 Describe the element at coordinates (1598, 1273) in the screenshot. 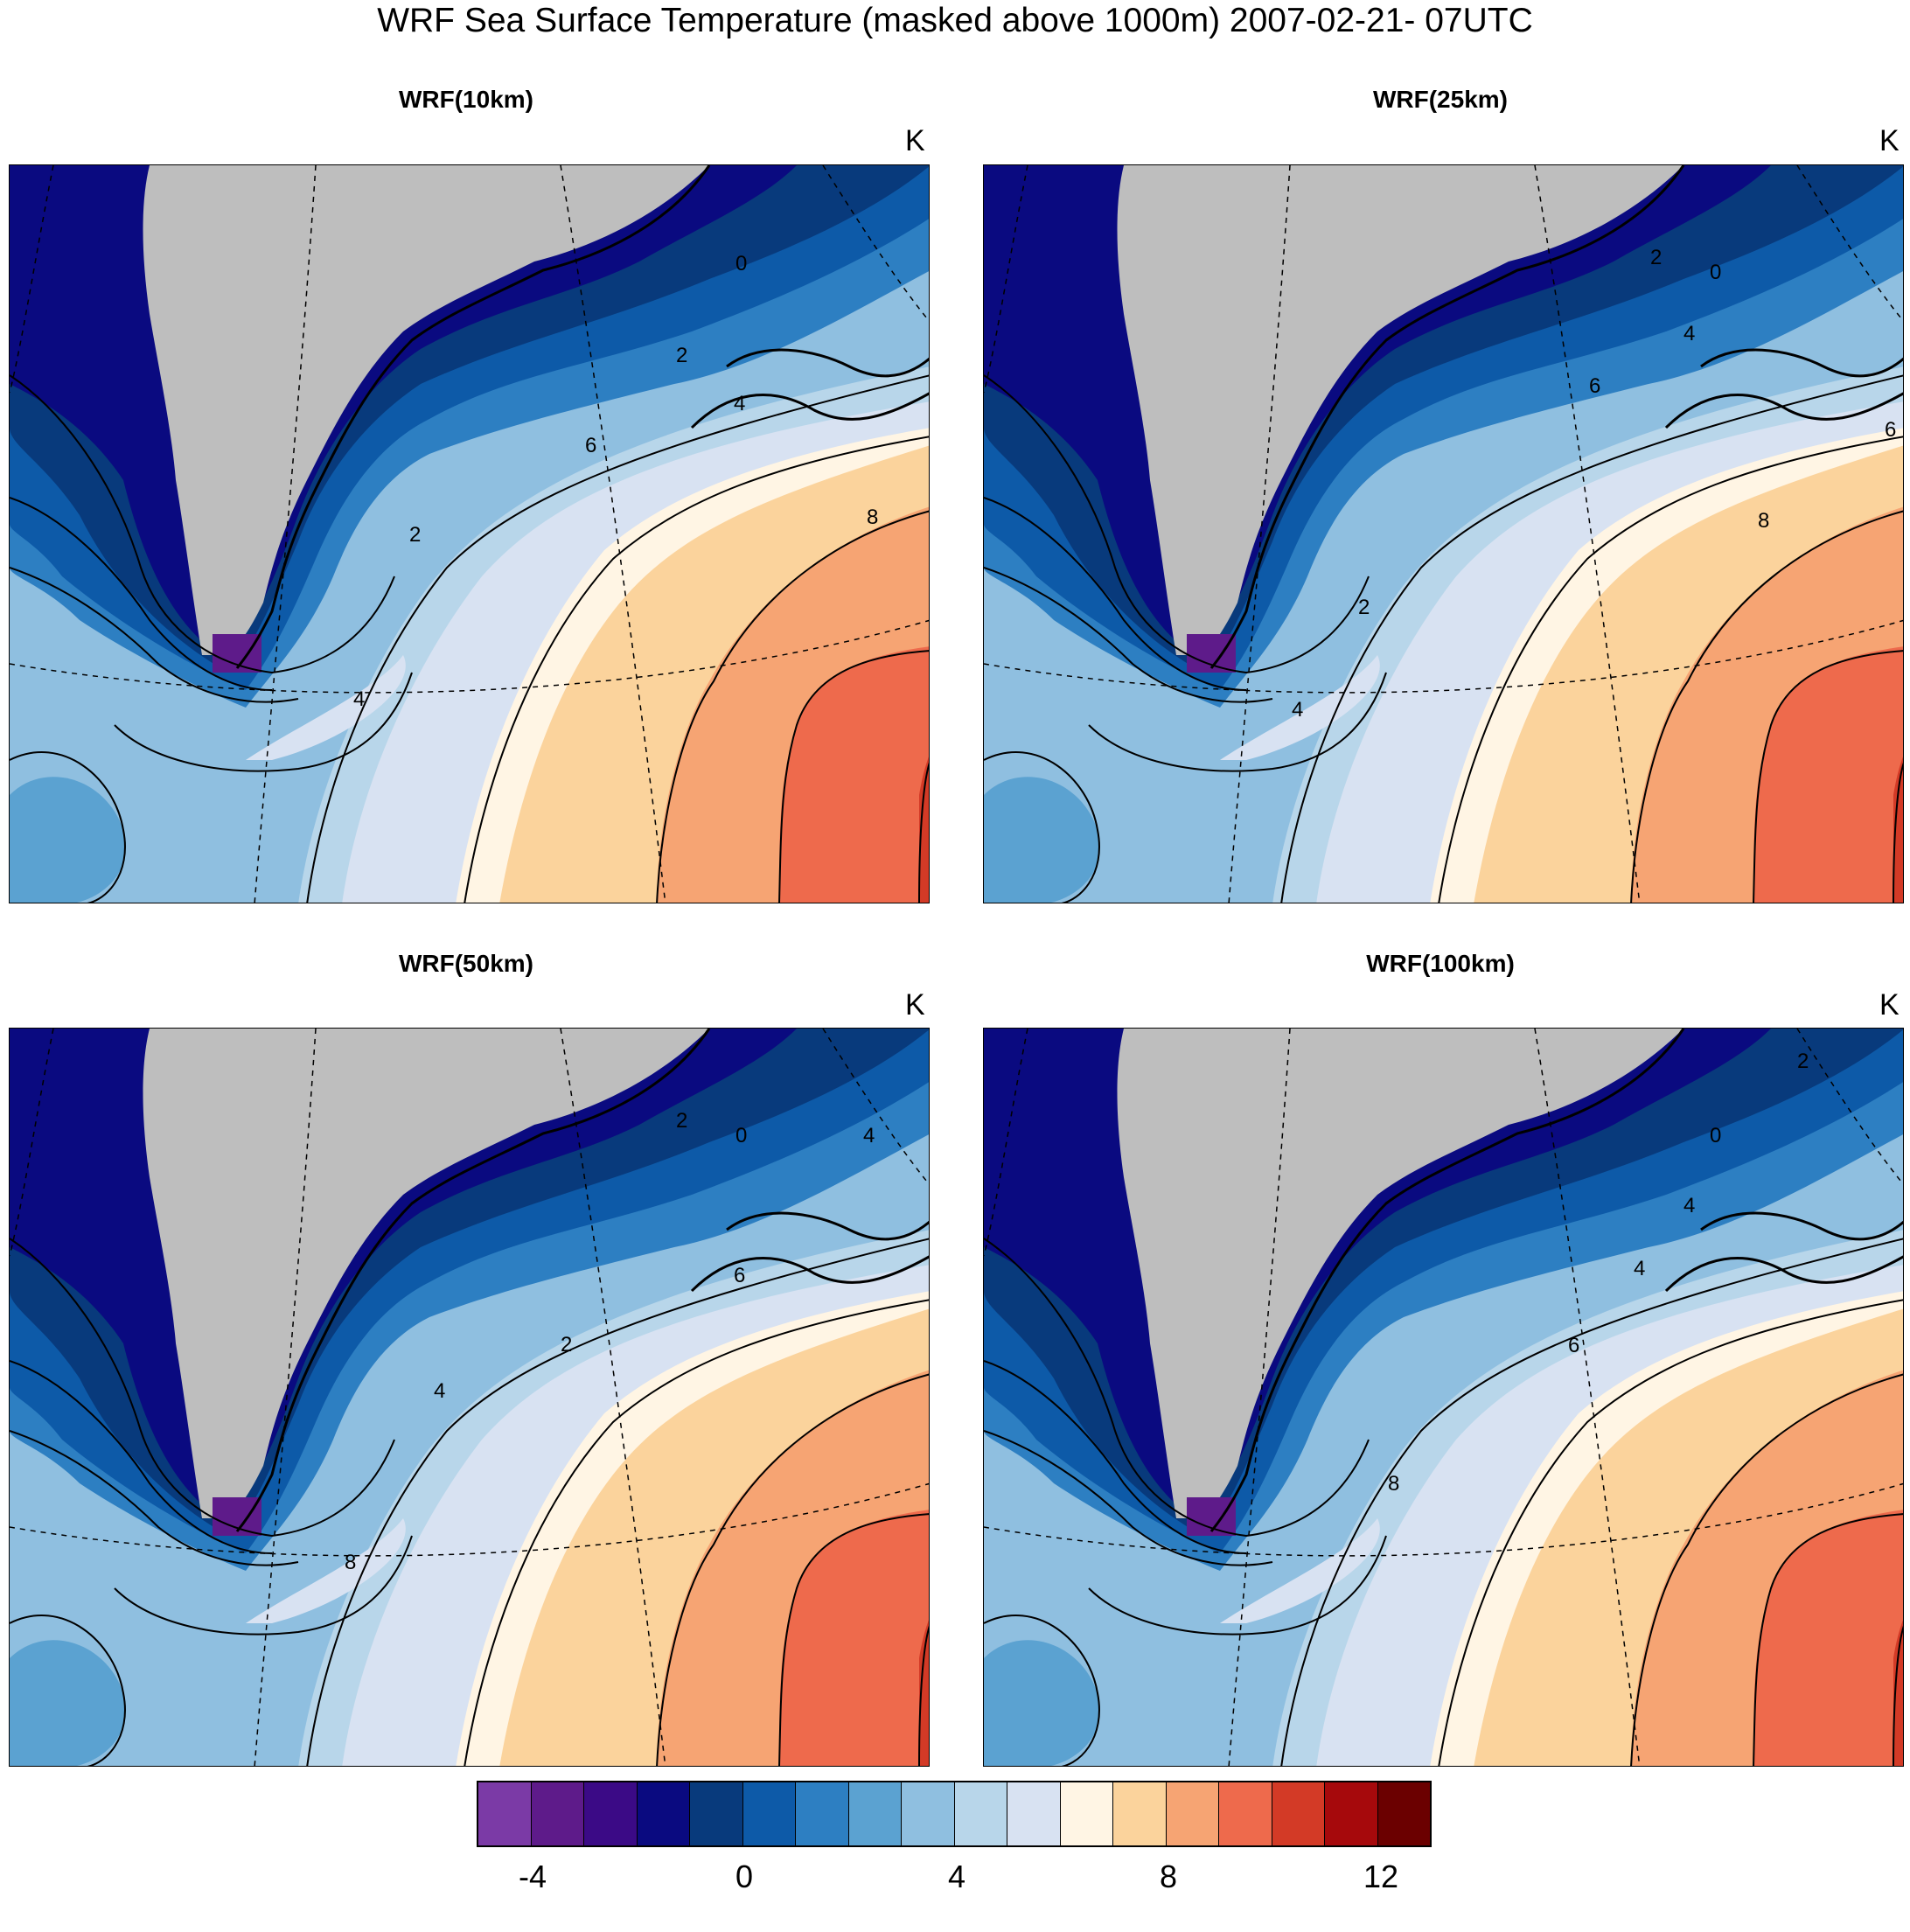

I see `contour-labels: 0 2 4 6 4 8` at that location.